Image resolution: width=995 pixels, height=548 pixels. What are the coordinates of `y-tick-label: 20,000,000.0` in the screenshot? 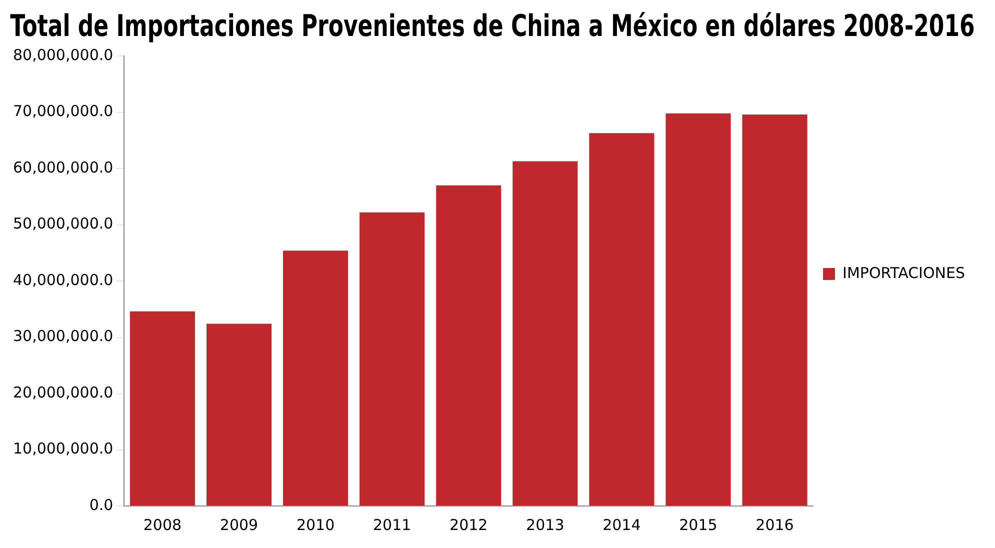 It's located at (63, 392).